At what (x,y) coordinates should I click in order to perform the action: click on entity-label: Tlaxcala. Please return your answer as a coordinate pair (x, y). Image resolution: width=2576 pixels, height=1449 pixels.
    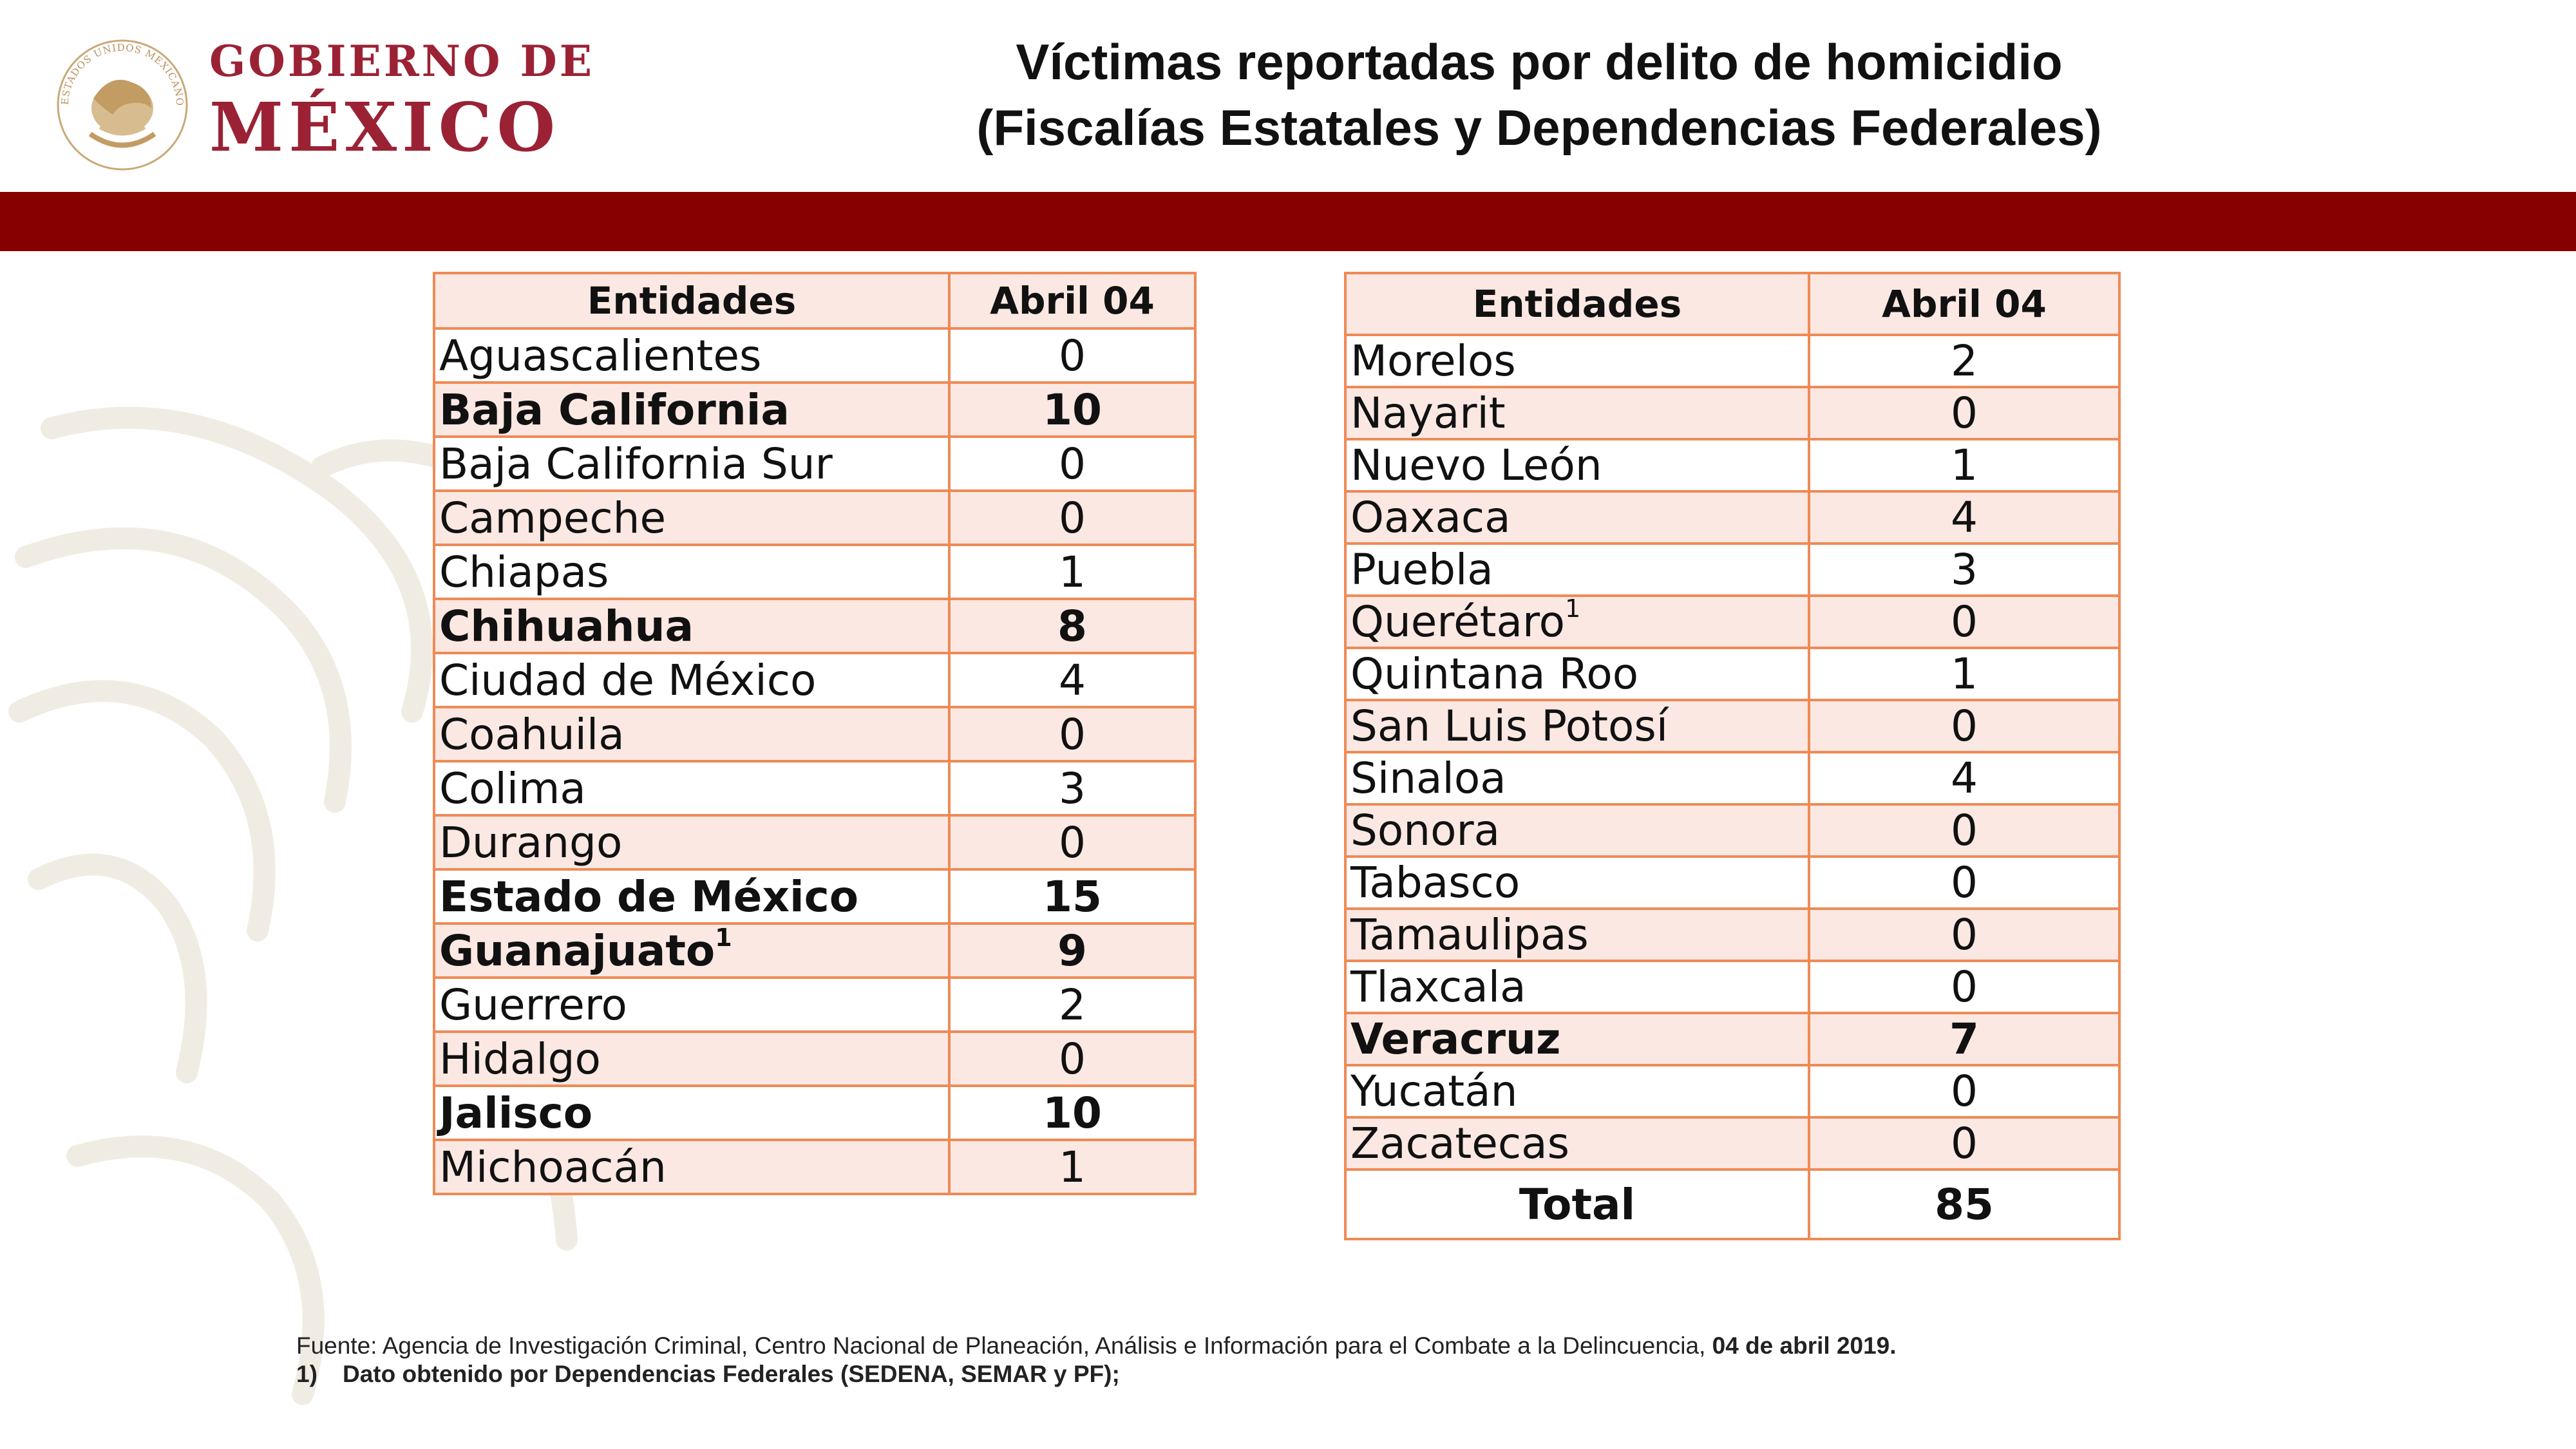
    Looking at the image, I should click on (1438, 987).